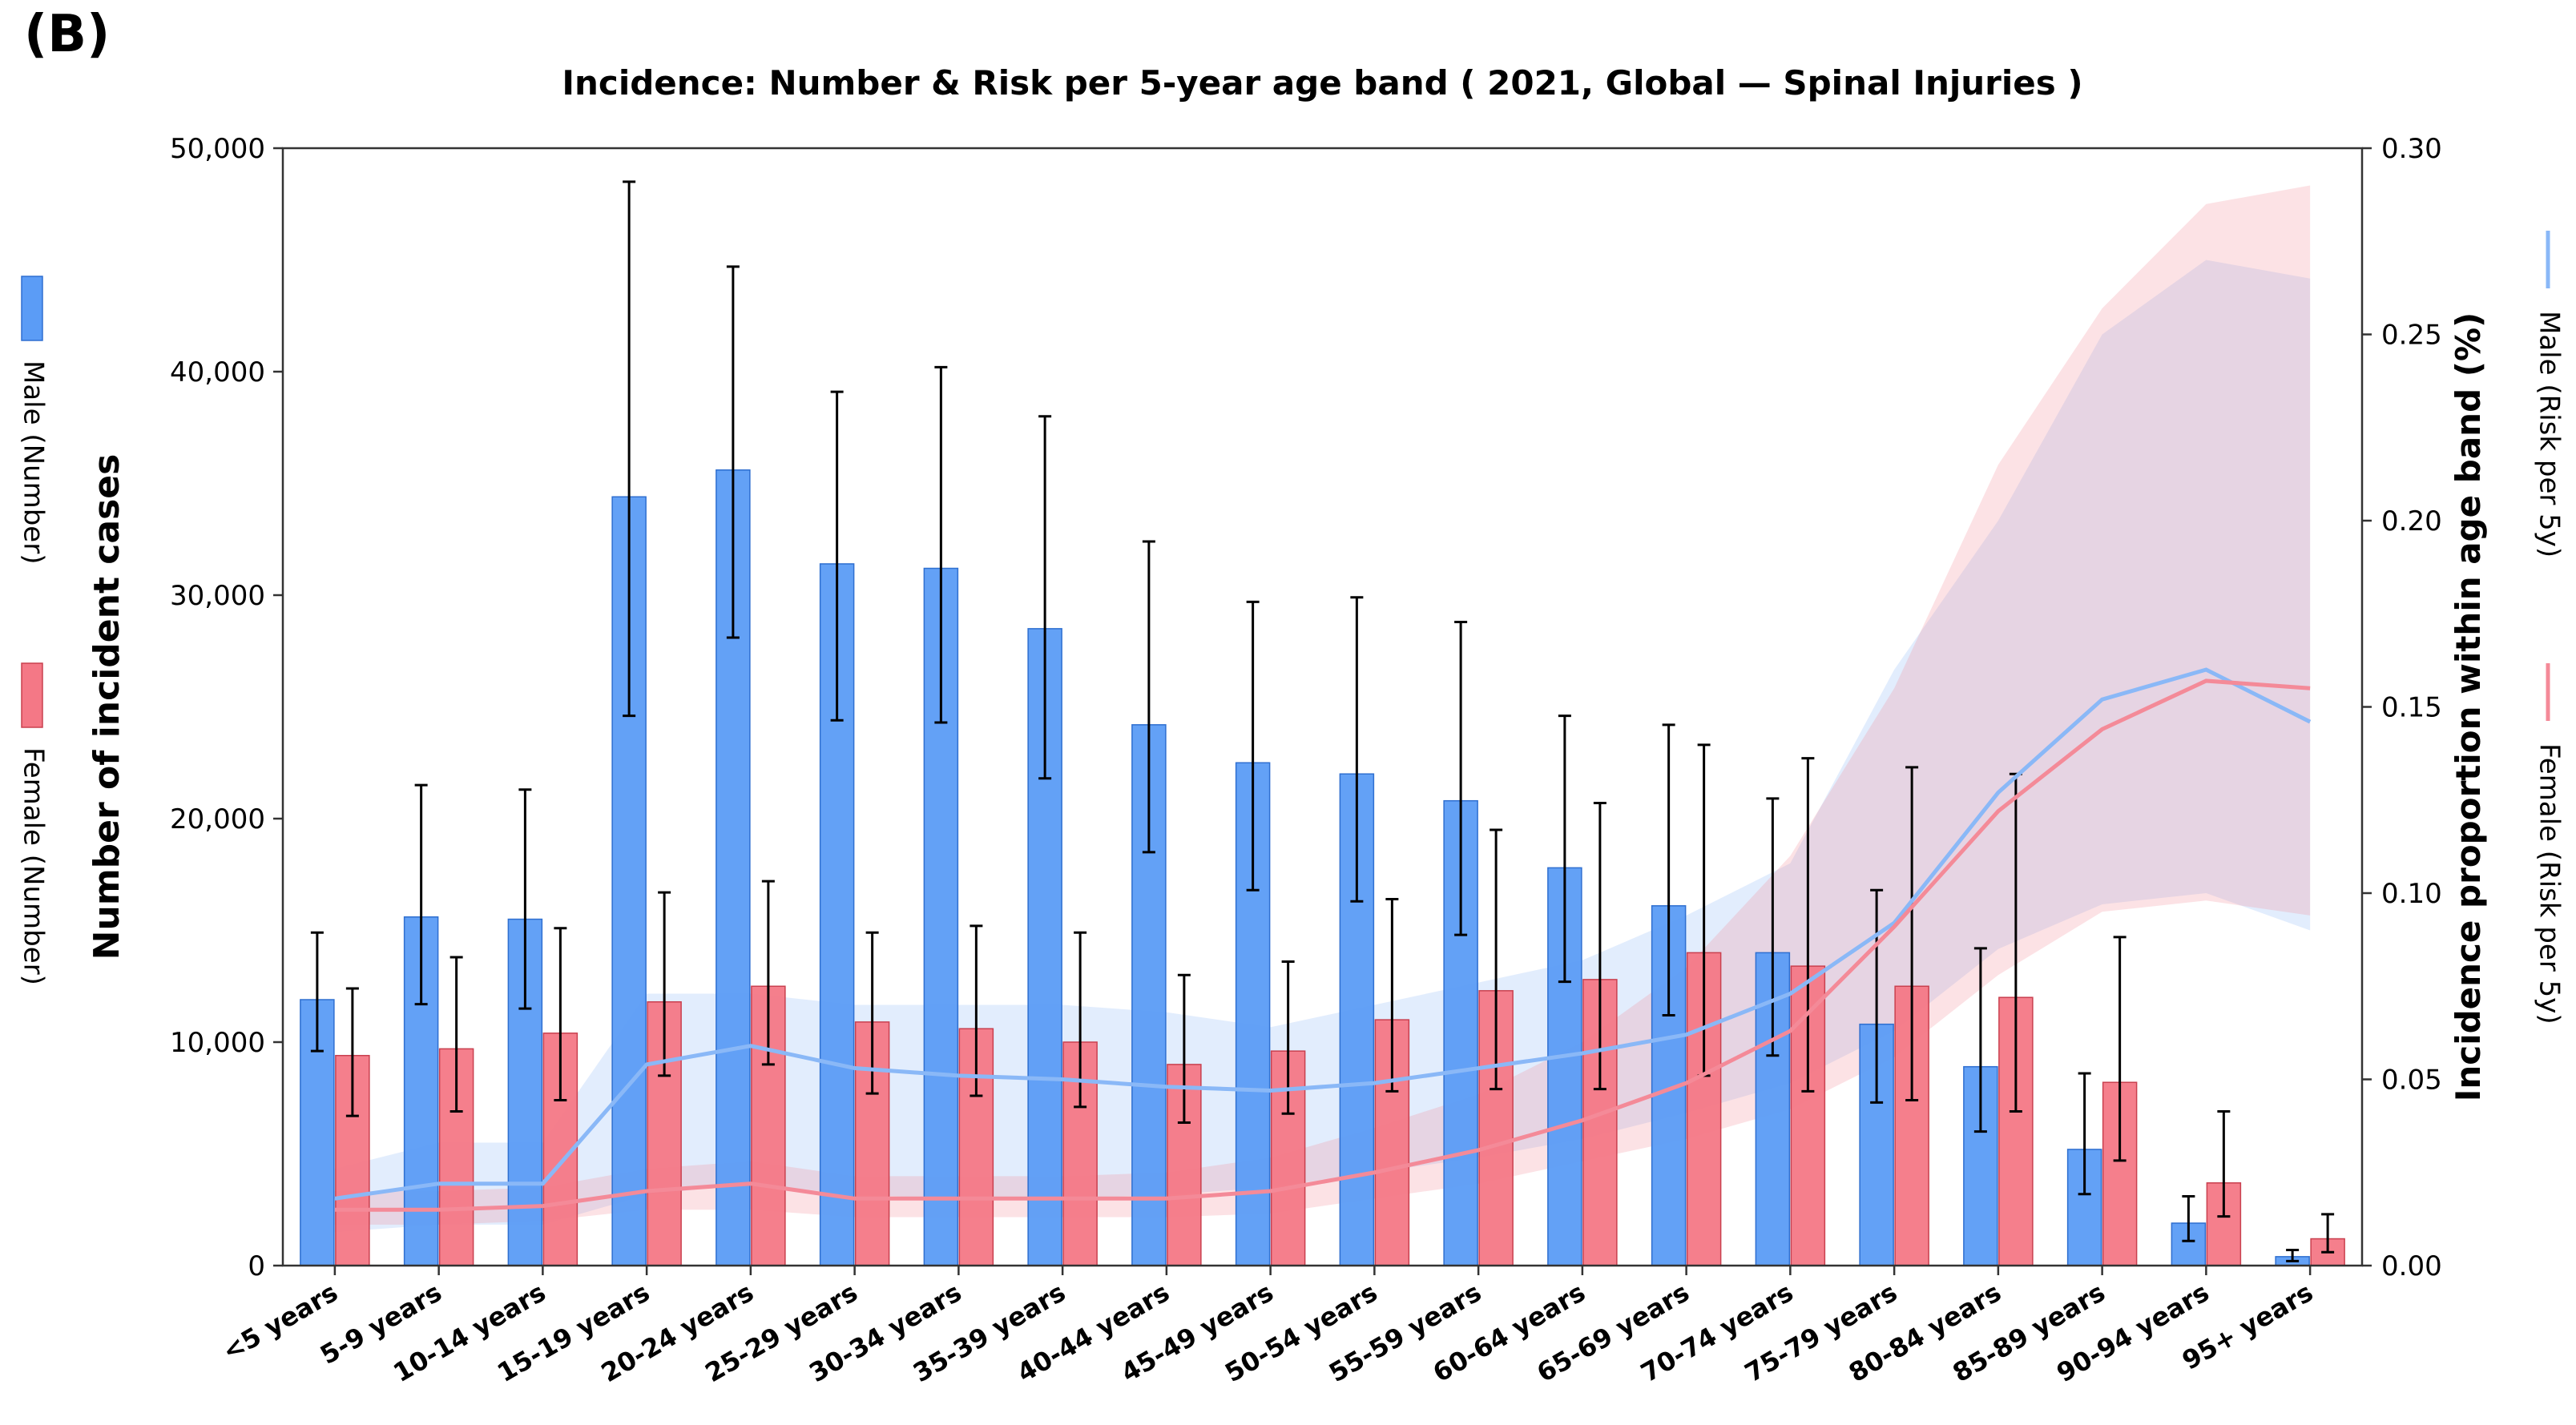 This screenshot has width=2576, height=1425. I want to click on panel-label: (B), so click(67, 34).